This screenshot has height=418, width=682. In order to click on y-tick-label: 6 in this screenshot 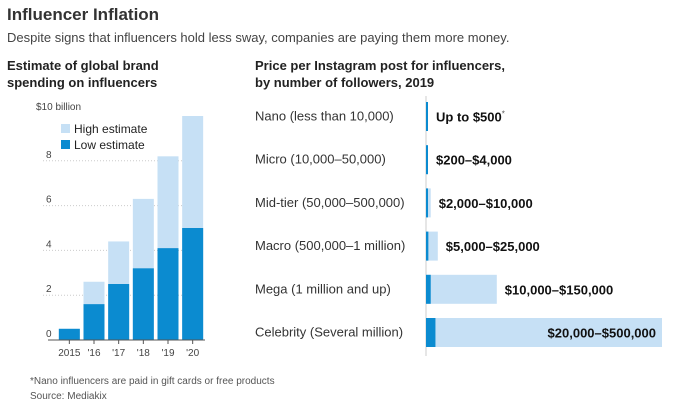, I will do `click(49, 200)`.